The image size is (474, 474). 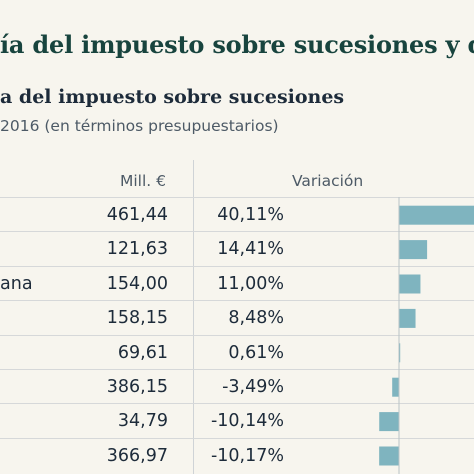 What do you see at coordinates (250, 215) in the screenshot?
I see `row-variation-value: 40,11%` at bounding box center [250, 215].